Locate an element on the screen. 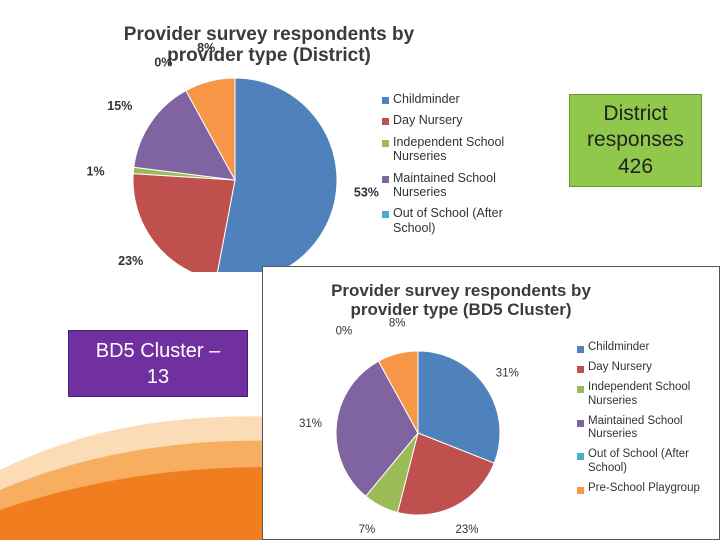 The width and height of the screenshot is (720, 541). district-legend-item-childminder: Childminder is located at coordinates (457, 99).